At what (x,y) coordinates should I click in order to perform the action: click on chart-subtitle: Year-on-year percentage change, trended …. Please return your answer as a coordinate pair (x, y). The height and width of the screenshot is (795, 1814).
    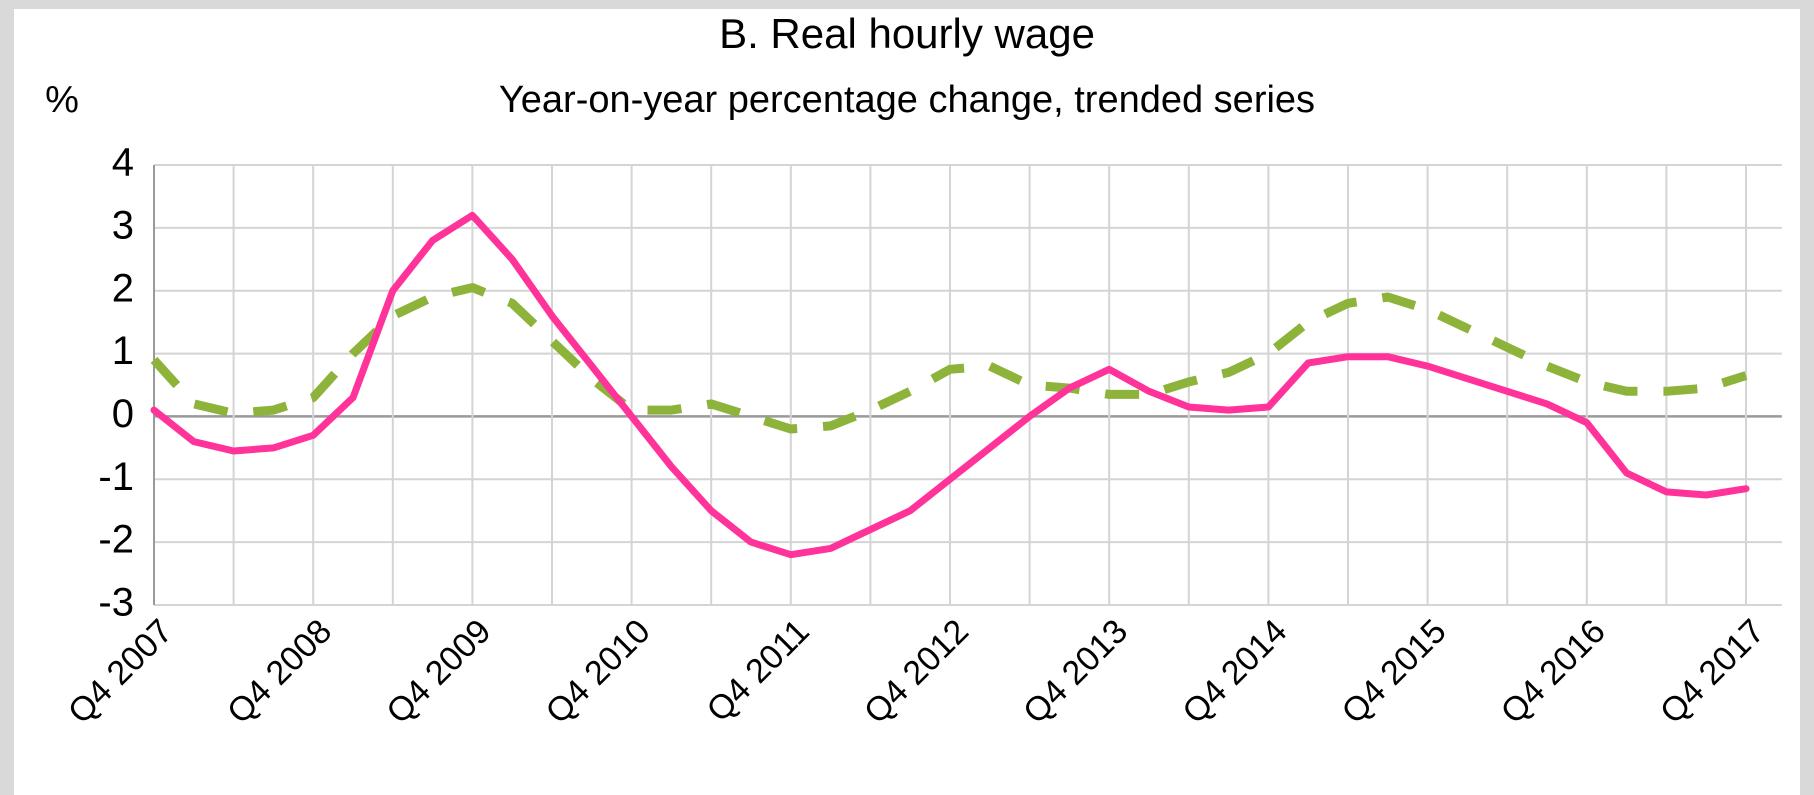
    Looking at the image, I should click on (907, 100).